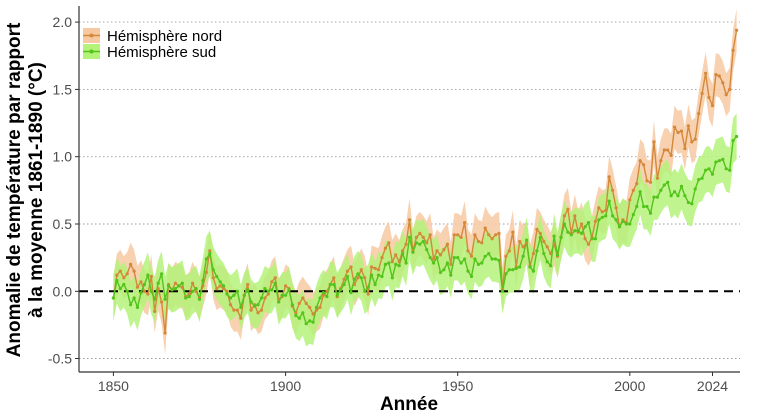 This screenshot has width=768, height=418. Describe the element at coordinates (712, 386) in the screenshot. I see `x-tick-label: 2024` at that location.